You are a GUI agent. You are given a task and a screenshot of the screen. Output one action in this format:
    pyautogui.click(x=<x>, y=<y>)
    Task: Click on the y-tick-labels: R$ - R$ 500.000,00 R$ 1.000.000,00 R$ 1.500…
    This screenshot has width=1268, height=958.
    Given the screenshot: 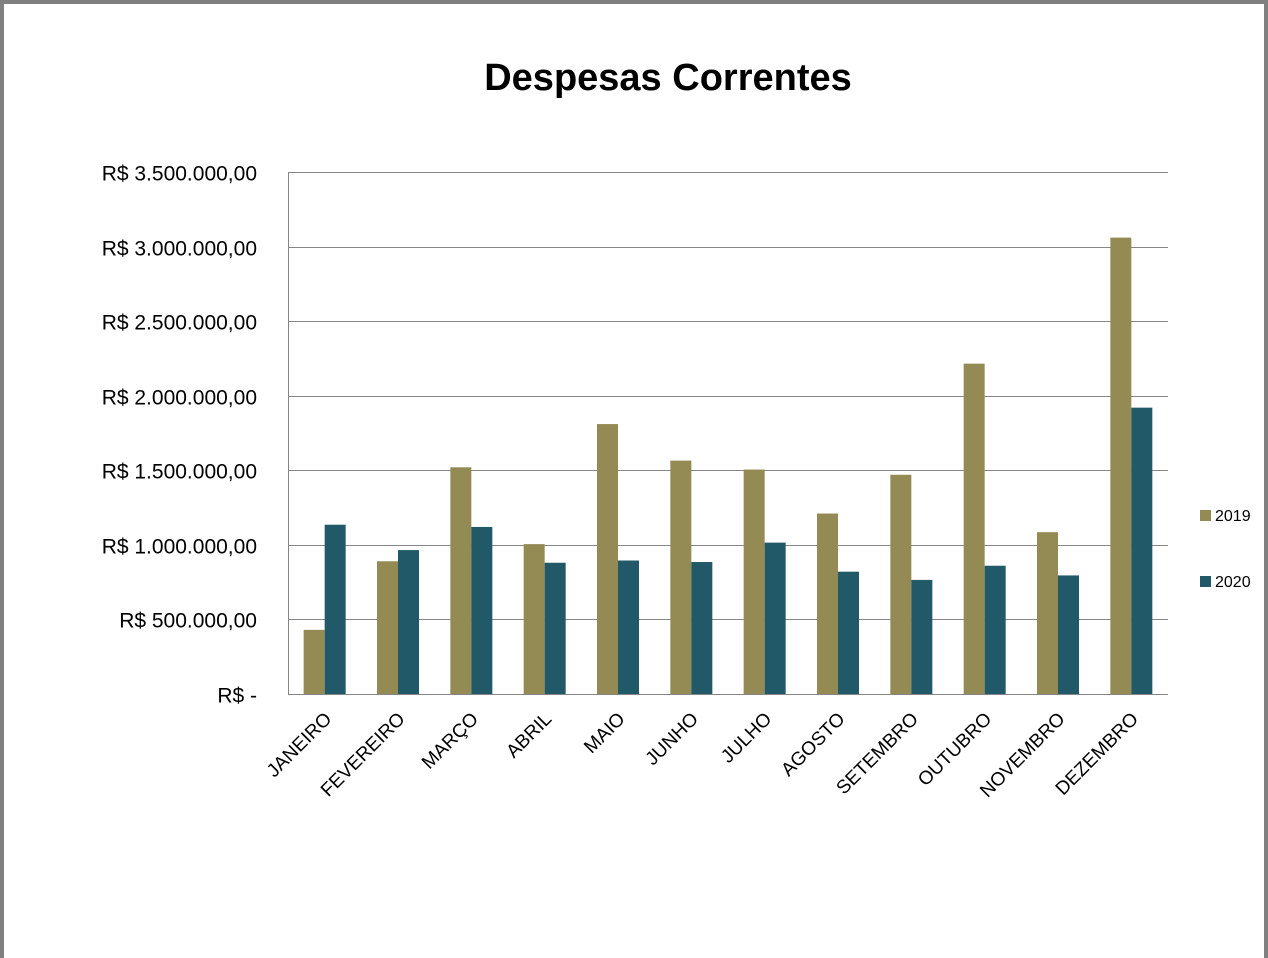 What is the action you would take?
    pyautogui.click(x=179, y=435)
    